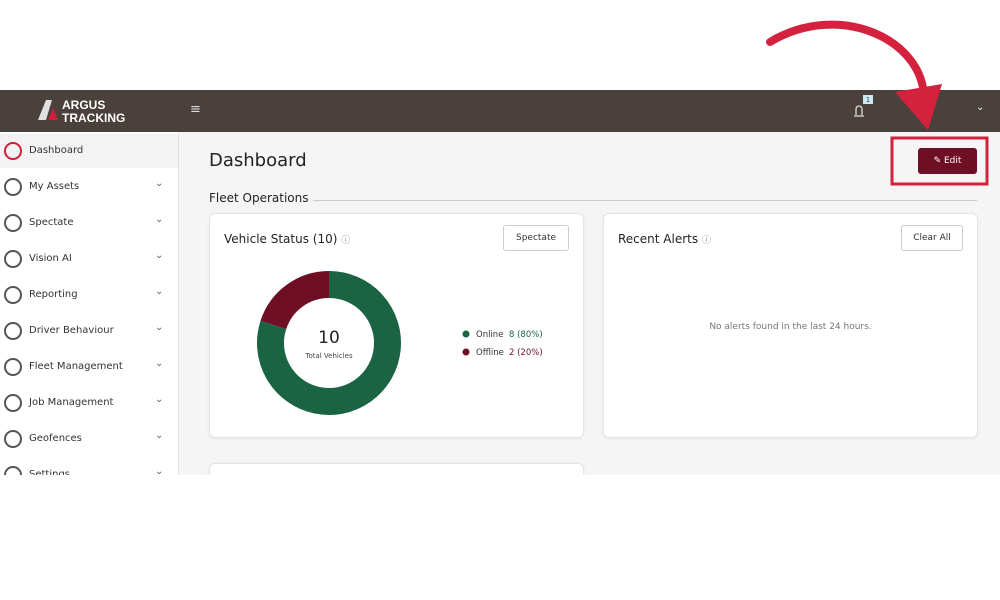 Image resolution: width=1000 pixels, height=600 pixels. I want to click on logo: ARGUS TRACKING, so click(86, 111).